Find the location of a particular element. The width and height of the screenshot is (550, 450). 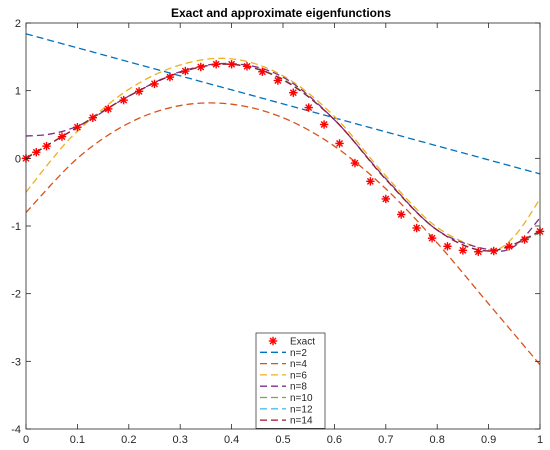

x-tick-label: 0.4 is located at coordinates (231, 440).